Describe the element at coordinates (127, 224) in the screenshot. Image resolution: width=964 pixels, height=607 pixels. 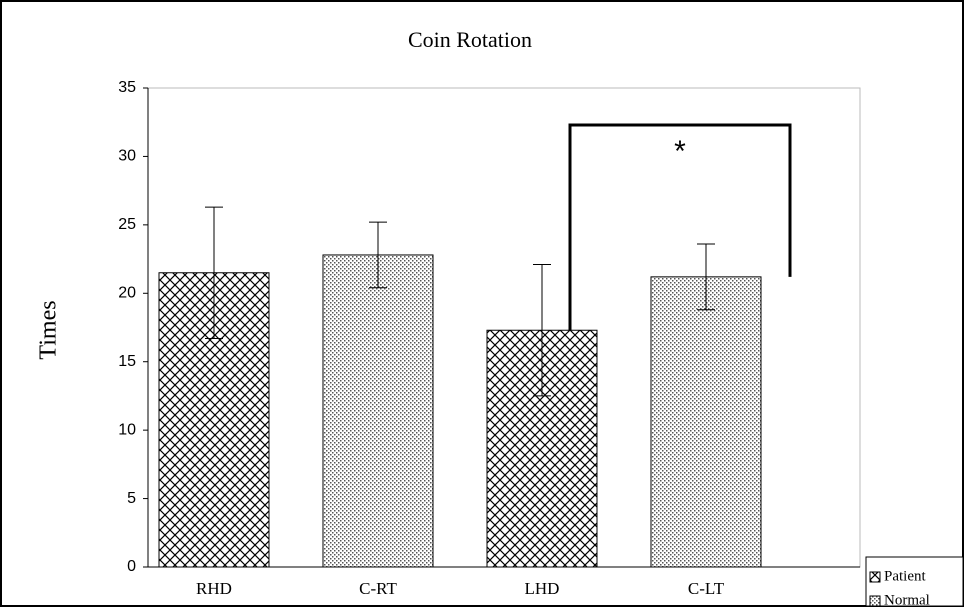
I see `y-tick-label: 25` at that location.